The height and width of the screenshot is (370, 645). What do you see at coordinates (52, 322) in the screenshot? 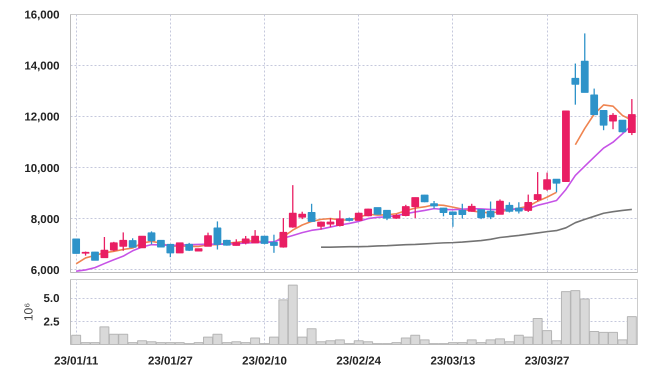
I see `y-tick-label: 2.5` at bounding box center [52, 322].